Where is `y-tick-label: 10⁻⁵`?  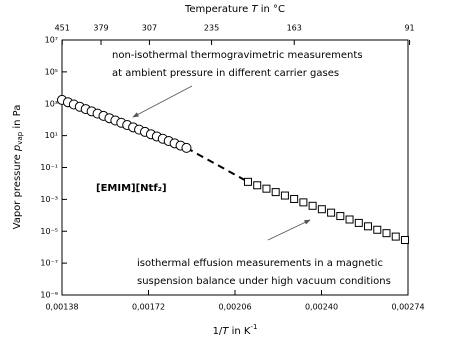
y-tick-label: 10⁻⁵ is located at coordinates (49, 231).